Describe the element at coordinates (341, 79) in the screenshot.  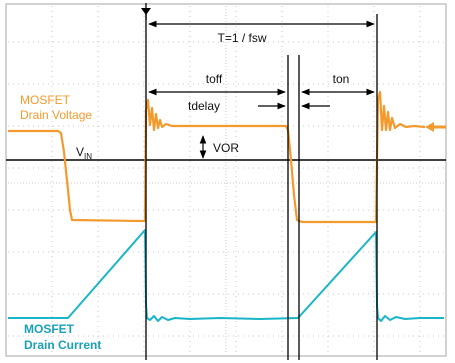
I see `ton-label: ton` at that location.